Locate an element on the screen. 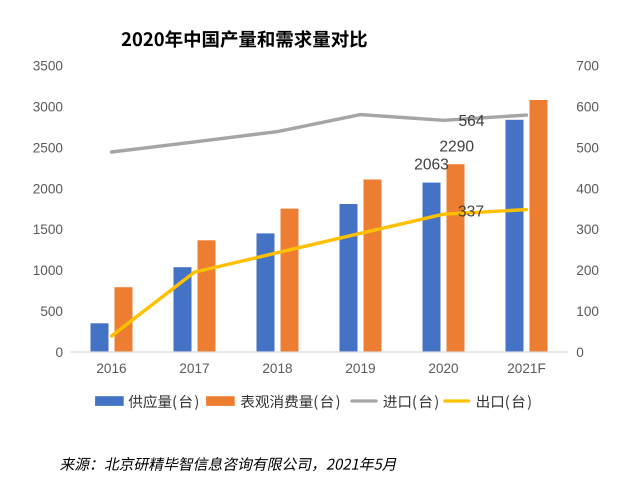  svg-text: 700 is located at coordinates (587, 66).